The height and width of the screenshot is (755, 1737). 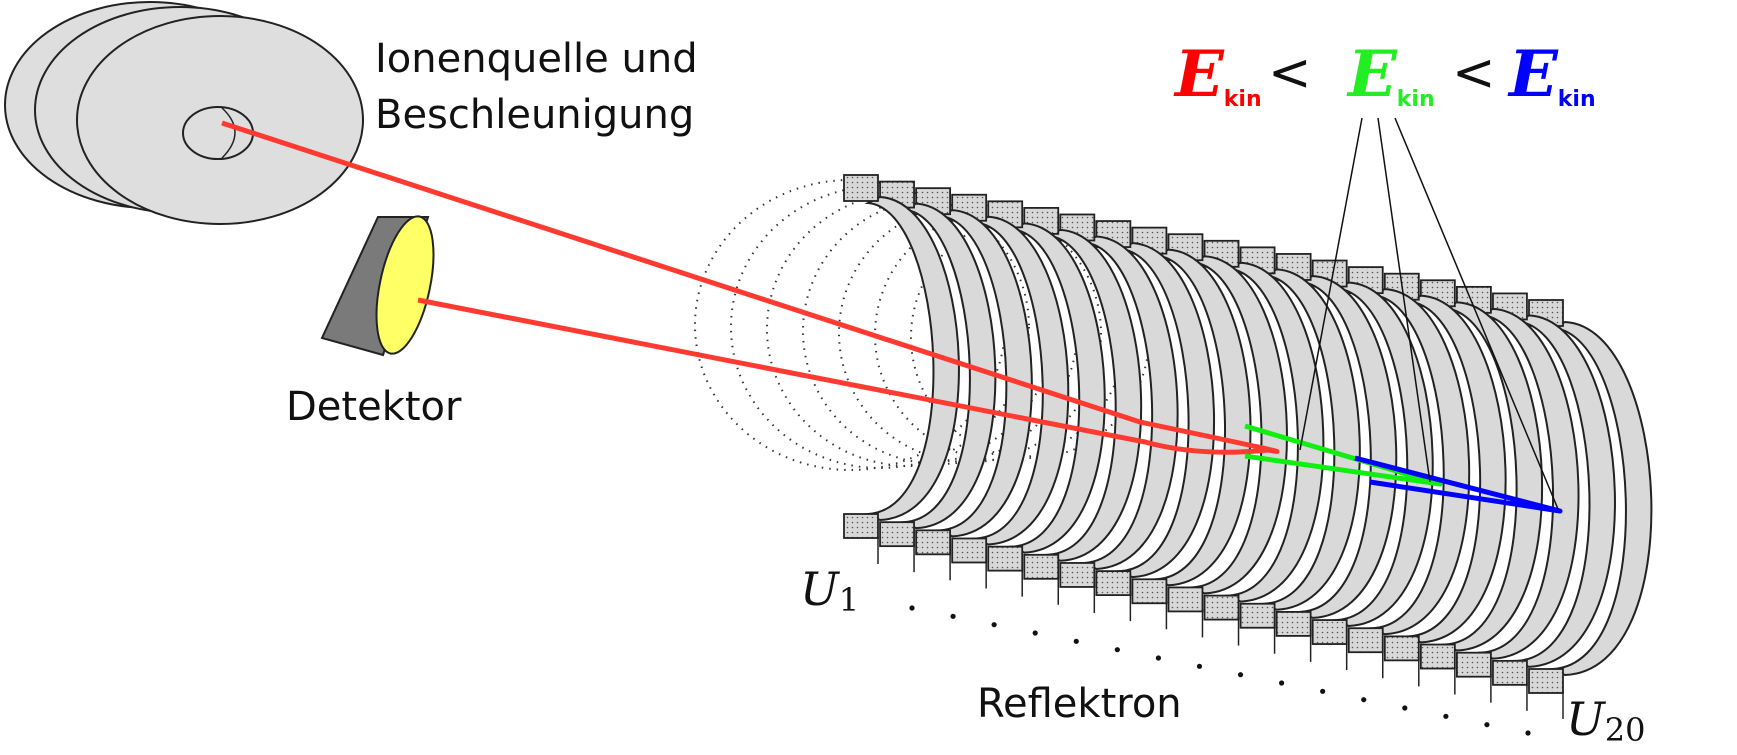 I want to click on voltage-divider-dots, so click(x=1220, y=670).